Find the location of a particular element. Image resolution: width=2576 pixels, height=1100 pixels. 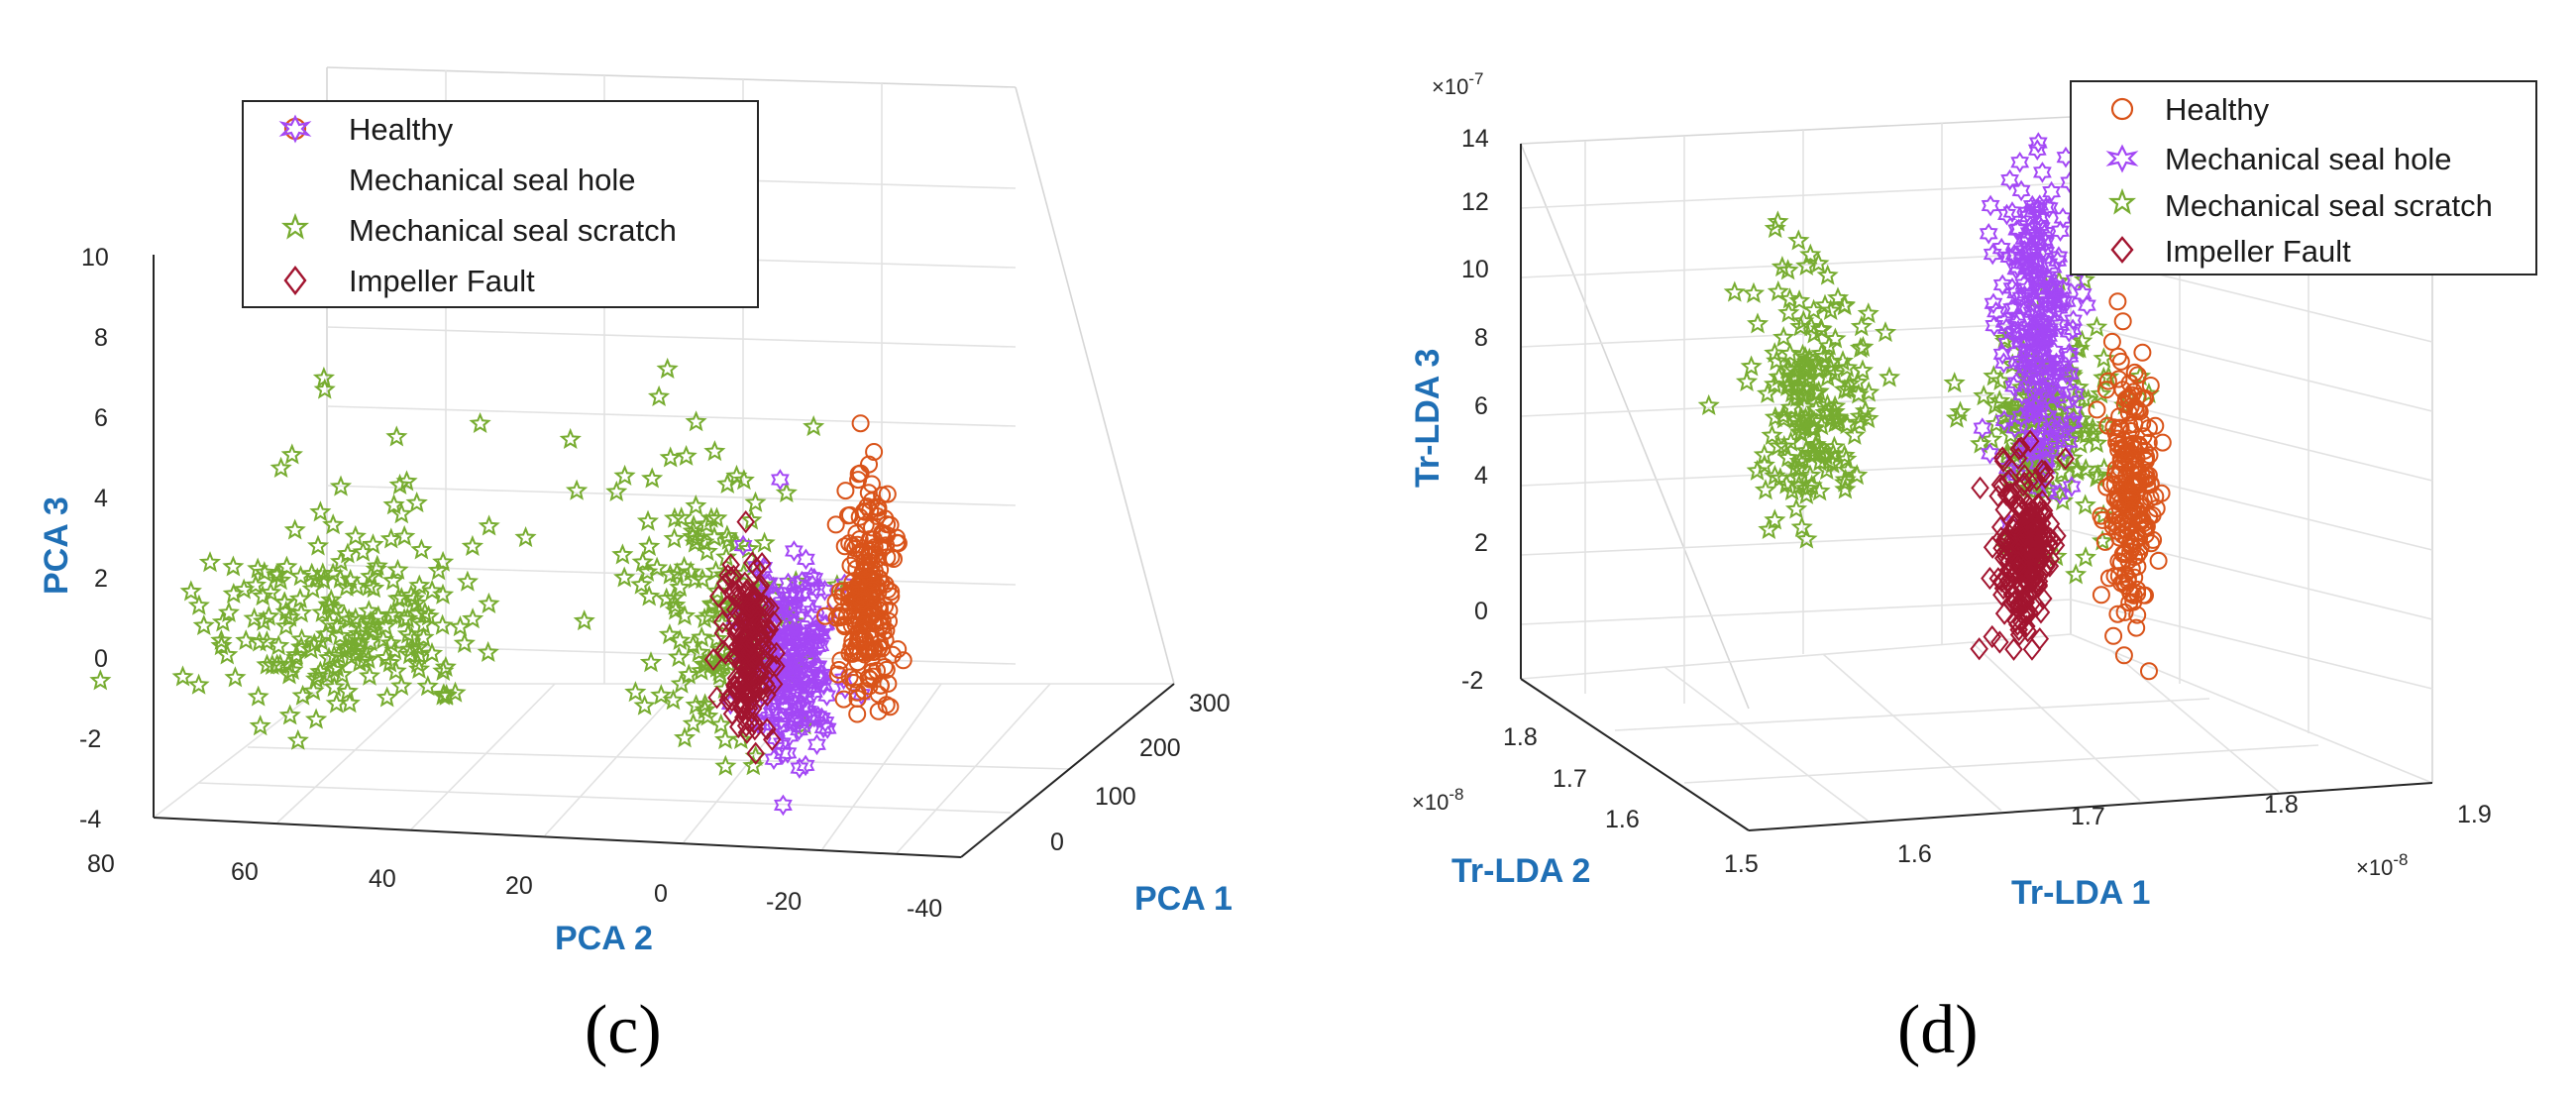

tick-label: 200 is located at coordinates (1160, 748).